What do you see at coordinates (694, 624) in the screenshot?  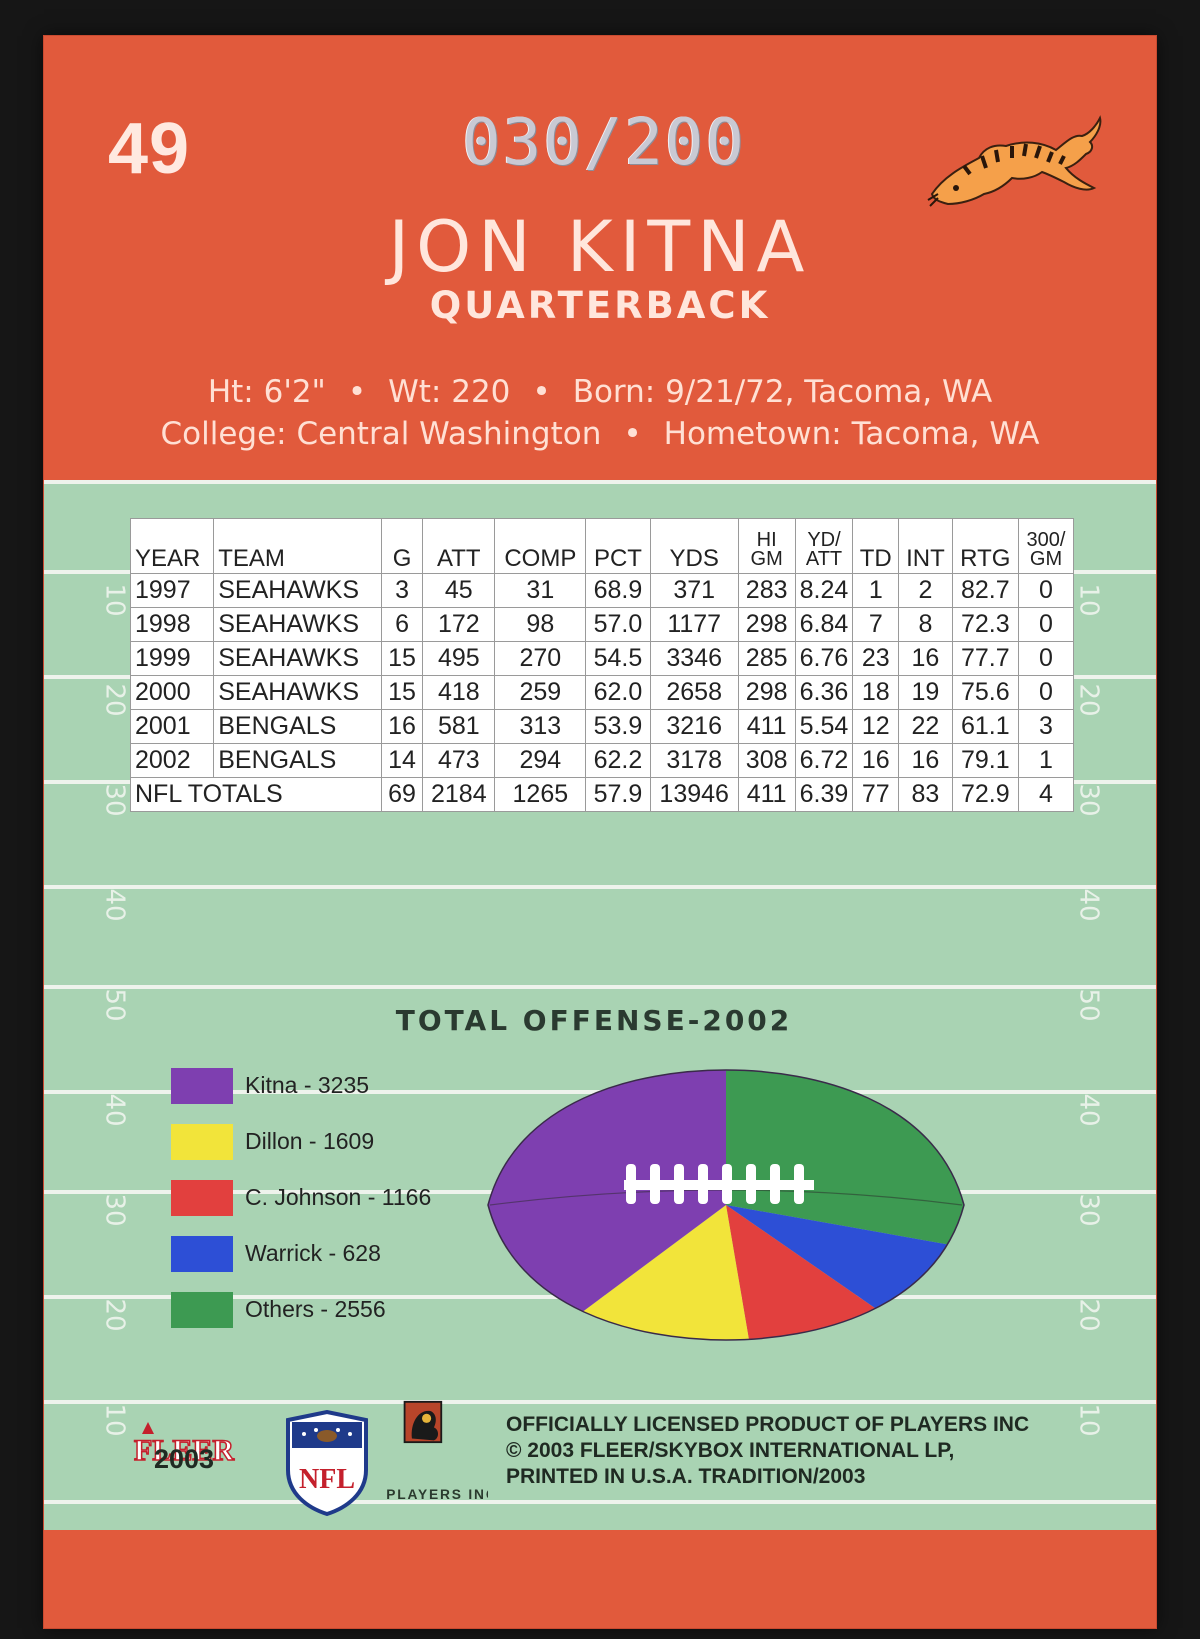 I see `table-cell: 1177` at bounding box center [694, 624].